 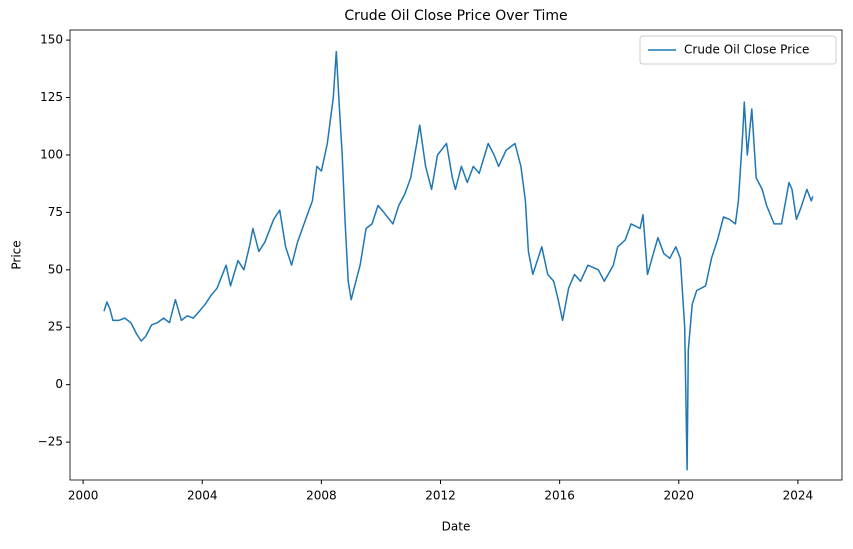 What do you see at coordinates (83, 496) in the screenshot?
I see `x-tick-label: 2000` at bounding box center [83, 496].